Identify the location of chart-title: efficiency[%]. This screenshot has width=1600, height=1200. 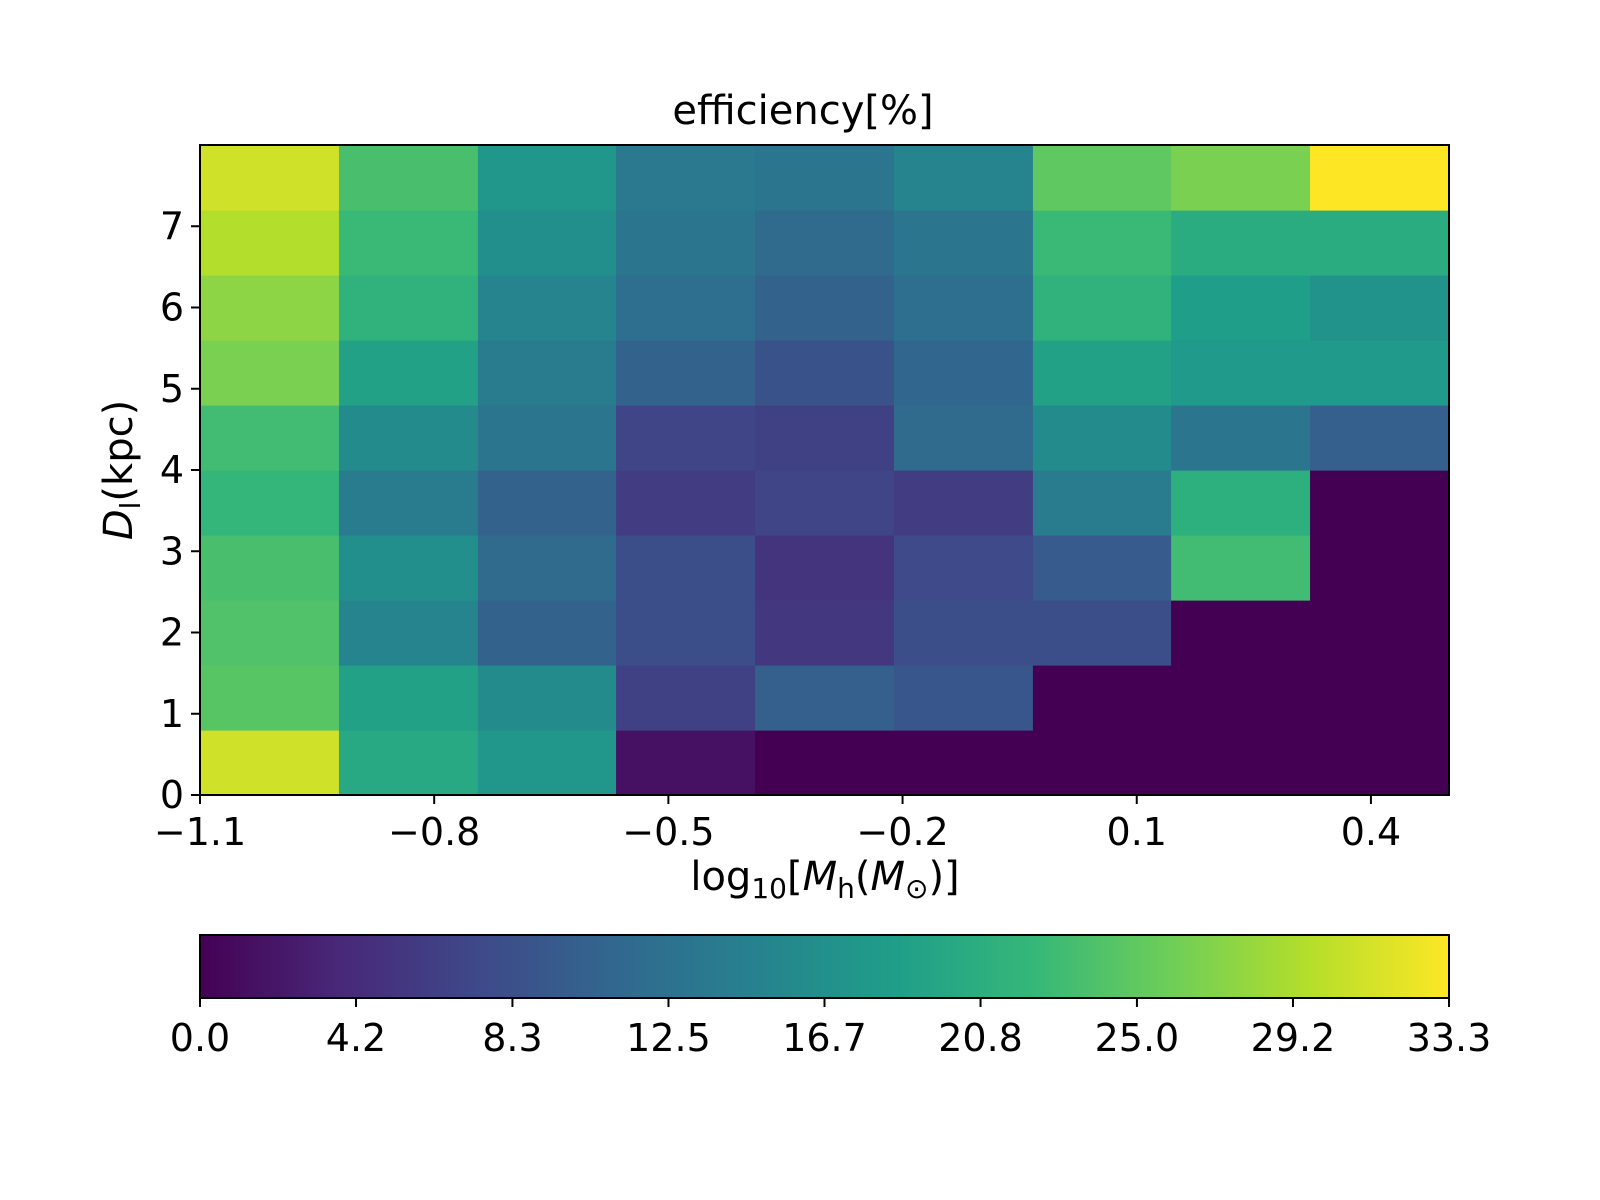
(802, 111).